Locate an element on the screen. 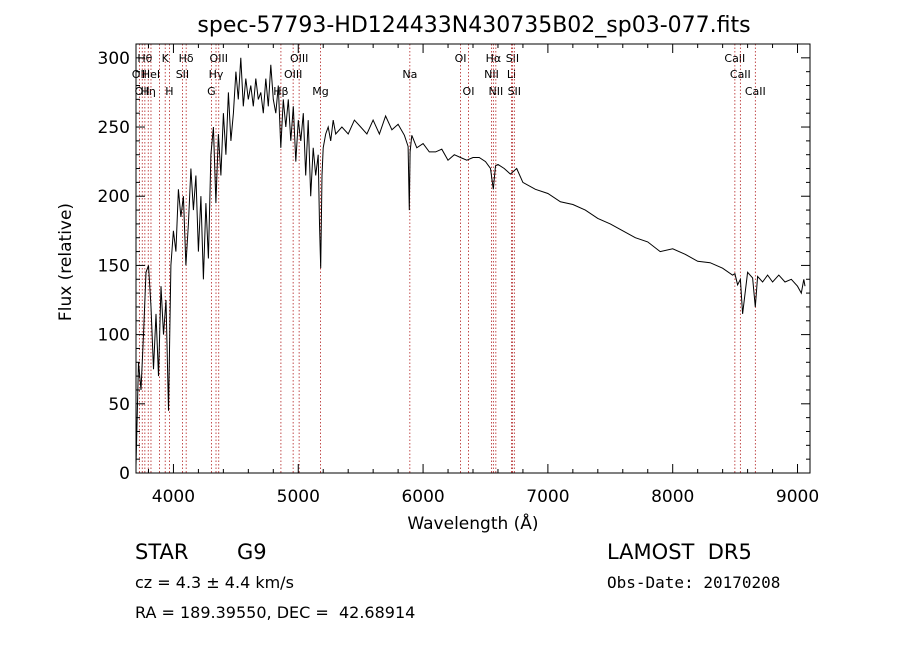 Image resolution: width=900 pixels, height=649 pixels. x-tick-label: 8000 is located at coordinates (672, 497).